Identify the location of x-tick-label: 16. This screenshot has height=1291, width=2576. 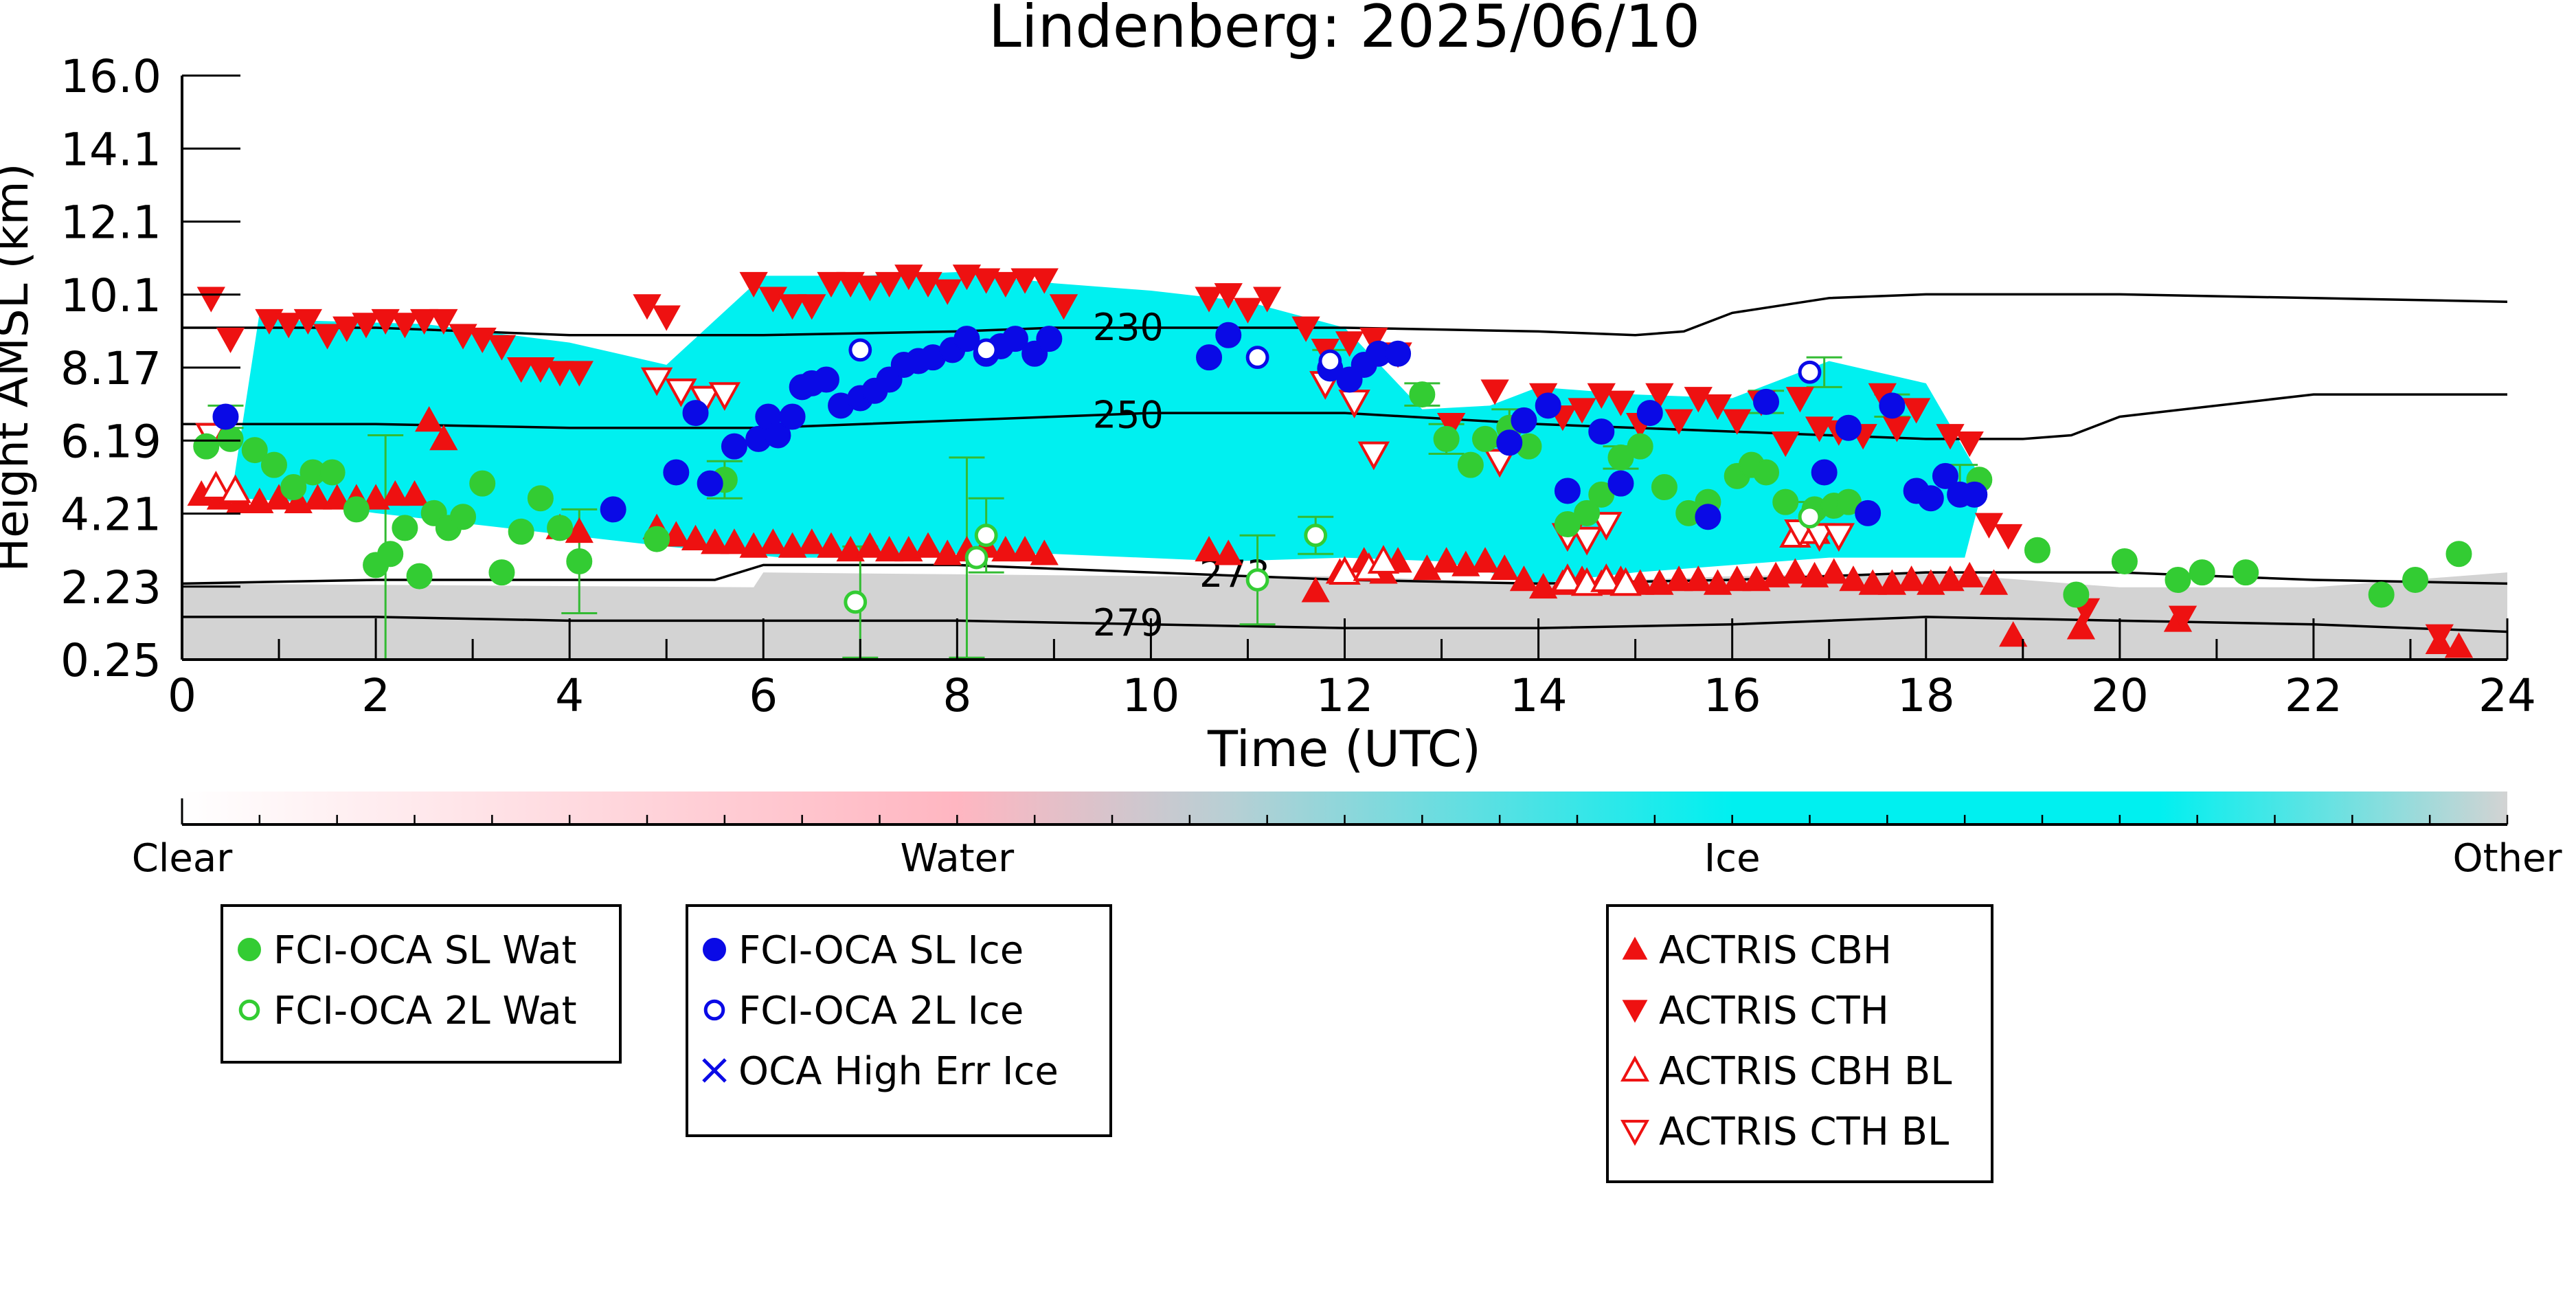
(1732, 695).